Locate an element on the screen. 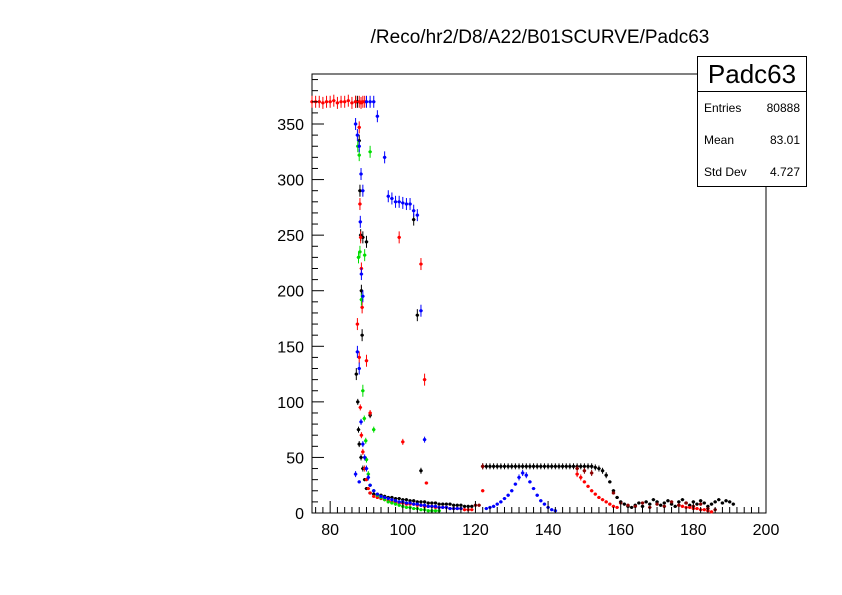  stats-entries-value: 80888 is located at coordinates (783, 108).